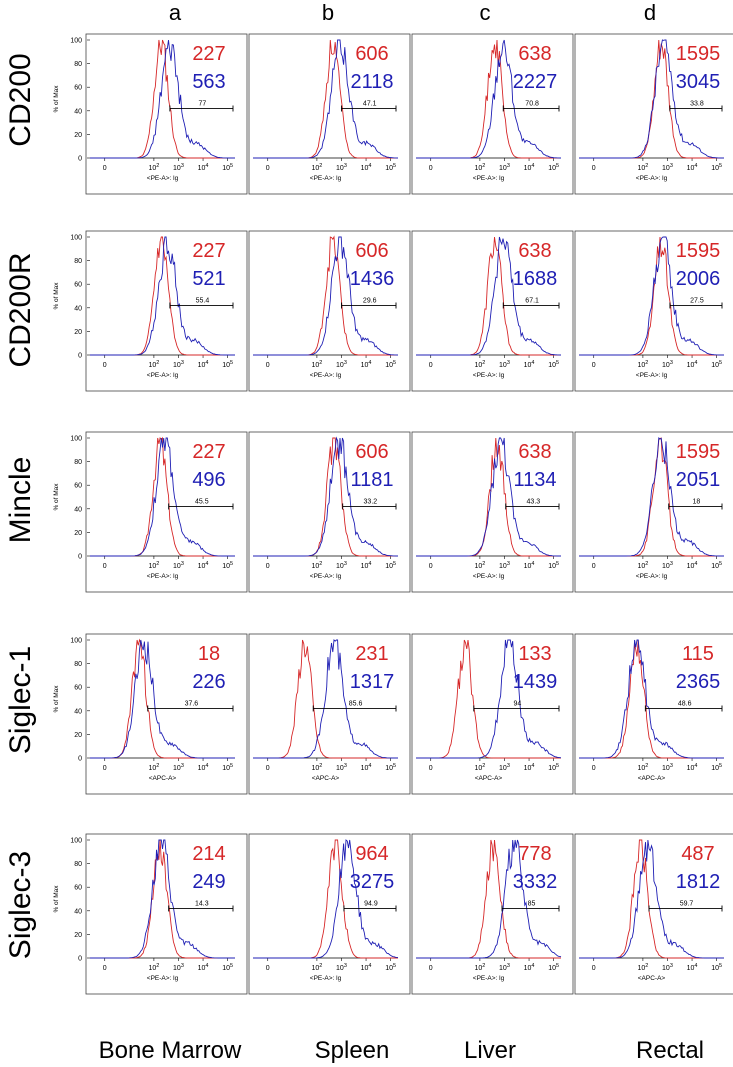 The height and width of the screenshot is (1067, 733). Describe the element at coordinates (372, 682) in the screenshot. I see `mfi-stain: 1317` at that location.